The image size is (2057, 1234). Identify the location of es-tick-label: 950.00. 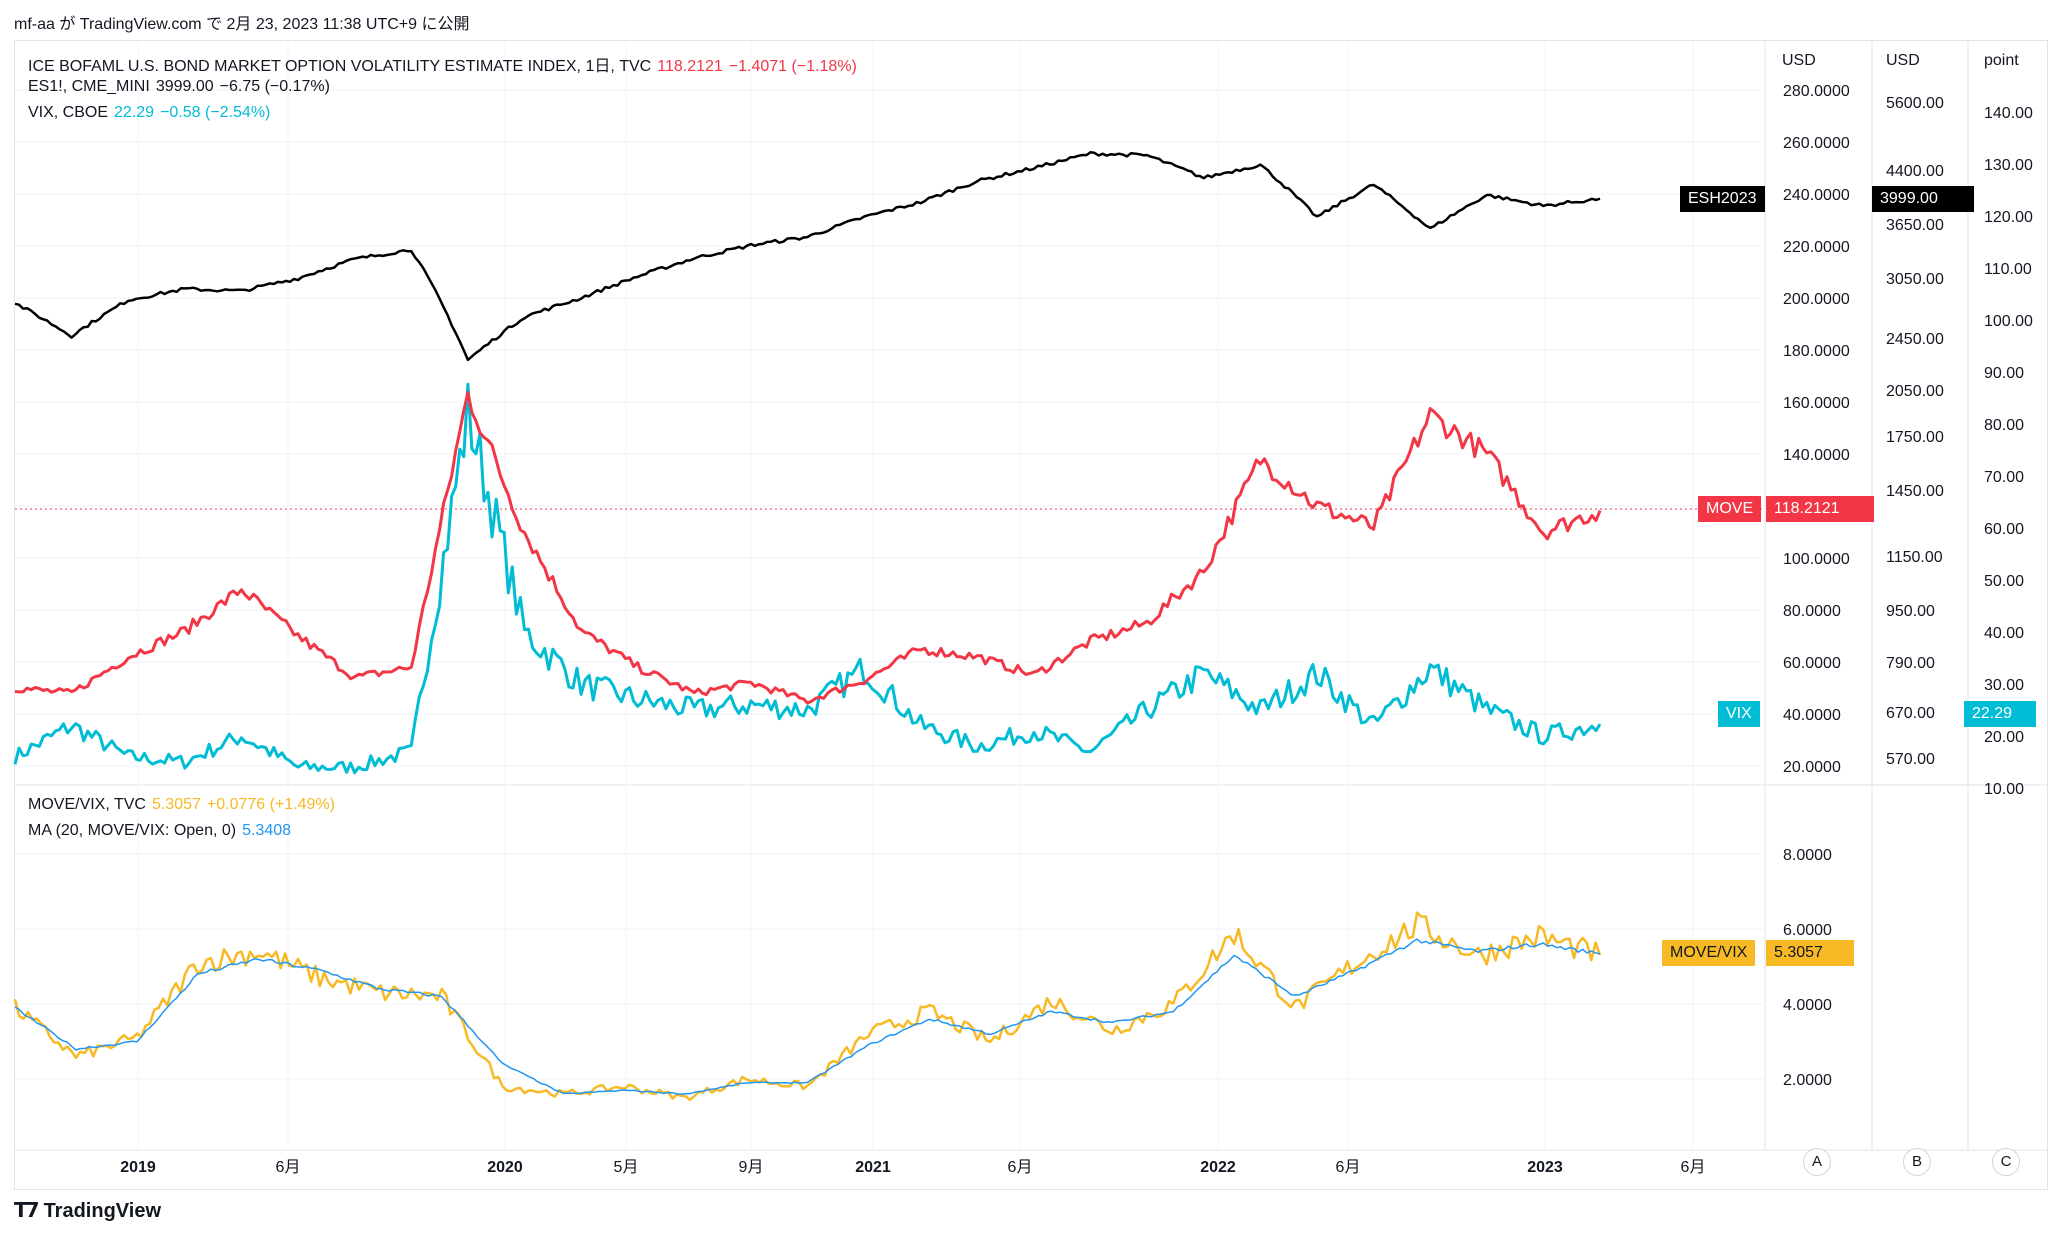
(1910, 611).